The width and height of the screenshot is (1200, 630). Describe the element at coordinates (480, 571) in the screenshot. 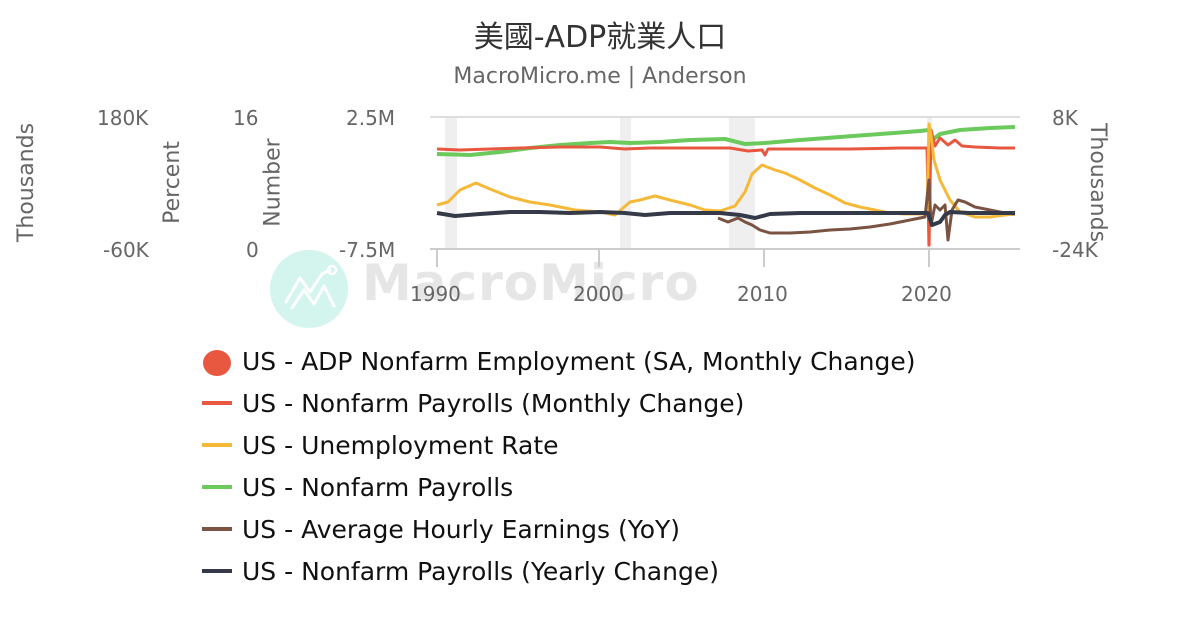

I see `legend-label: US - Nonfarm Payrolls (Yearly Change)` at that location.